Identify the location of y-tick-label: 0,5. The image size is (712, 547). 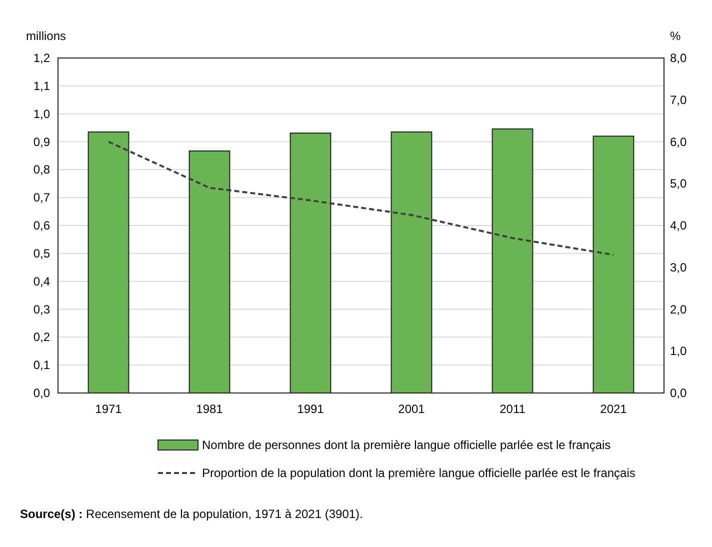
(41, 253).